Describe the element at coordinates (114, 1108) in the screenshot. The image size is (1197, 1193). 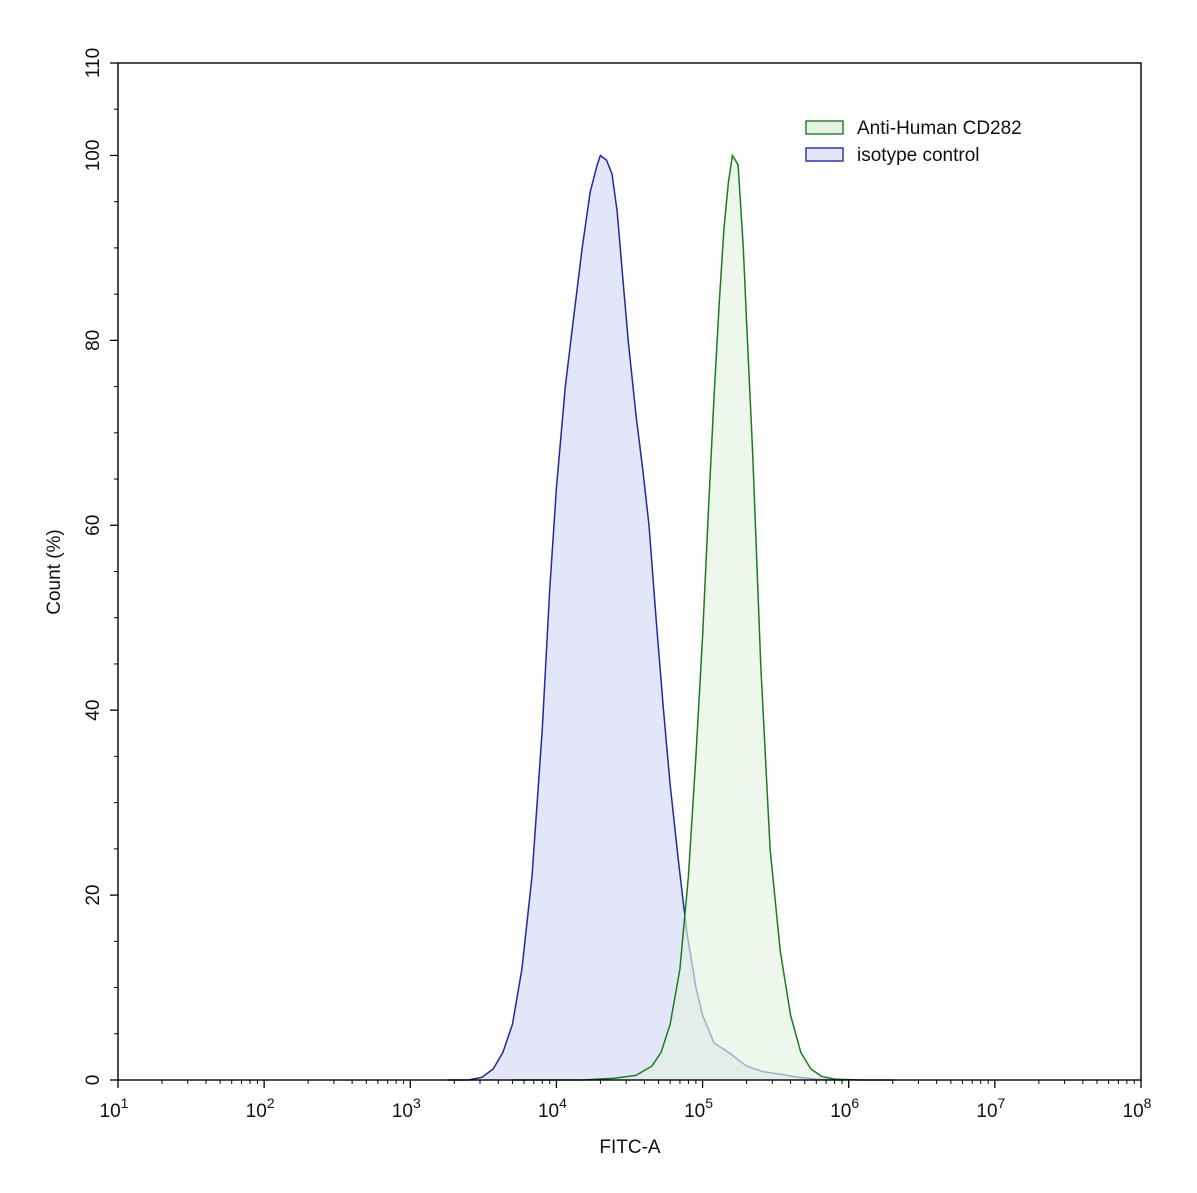
I see `x-tick-label: 10¹` at that location.